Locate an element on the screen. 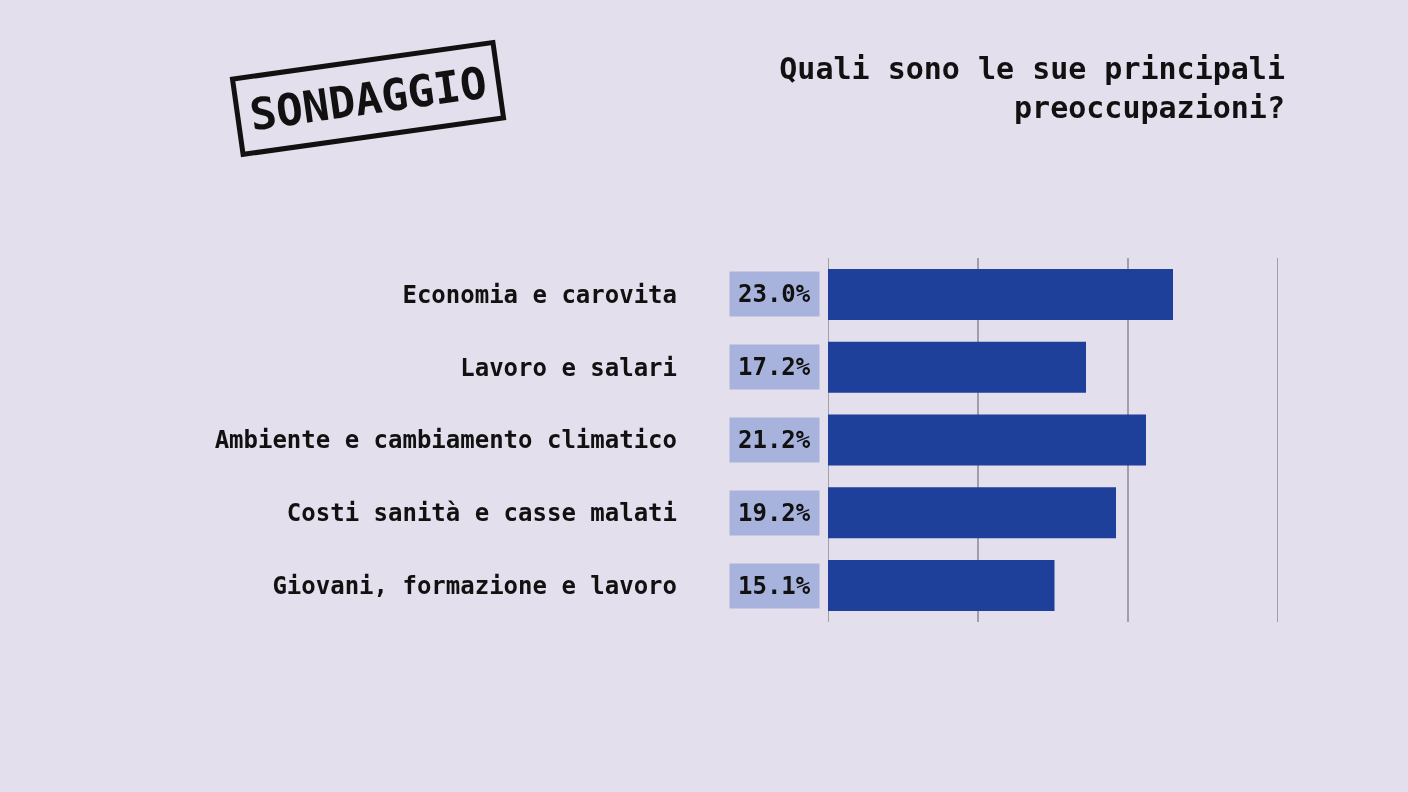 The width and height of the screenshot is (1408, 792). y-tick-label: Ambiente e cambiamento climatico is located at coordinates (445, 440).